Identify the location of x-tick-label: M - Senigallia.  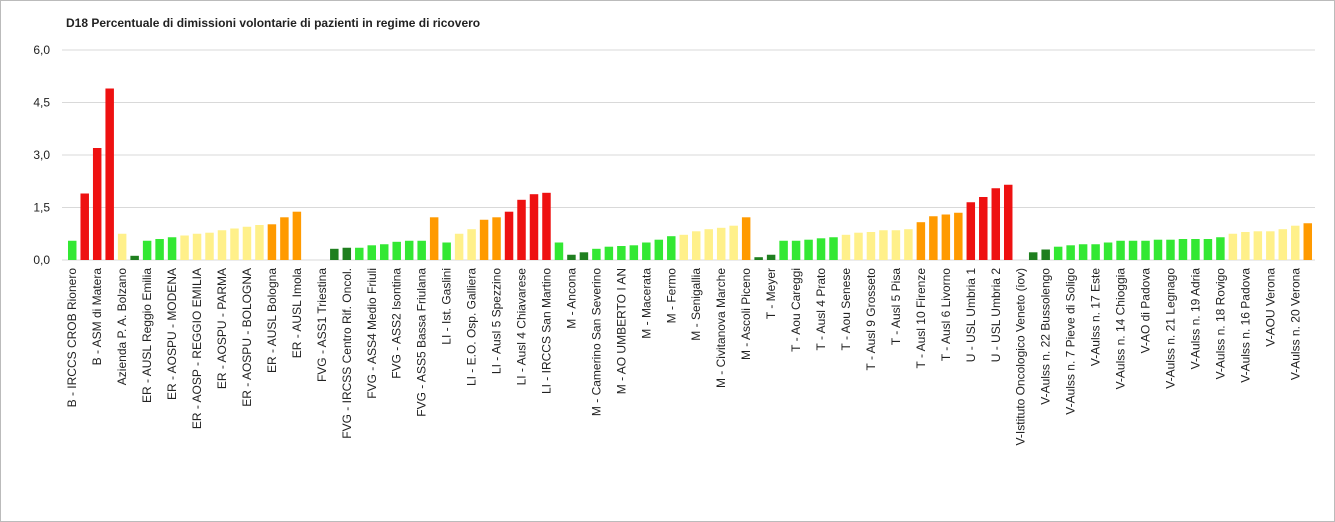
(696, 304).